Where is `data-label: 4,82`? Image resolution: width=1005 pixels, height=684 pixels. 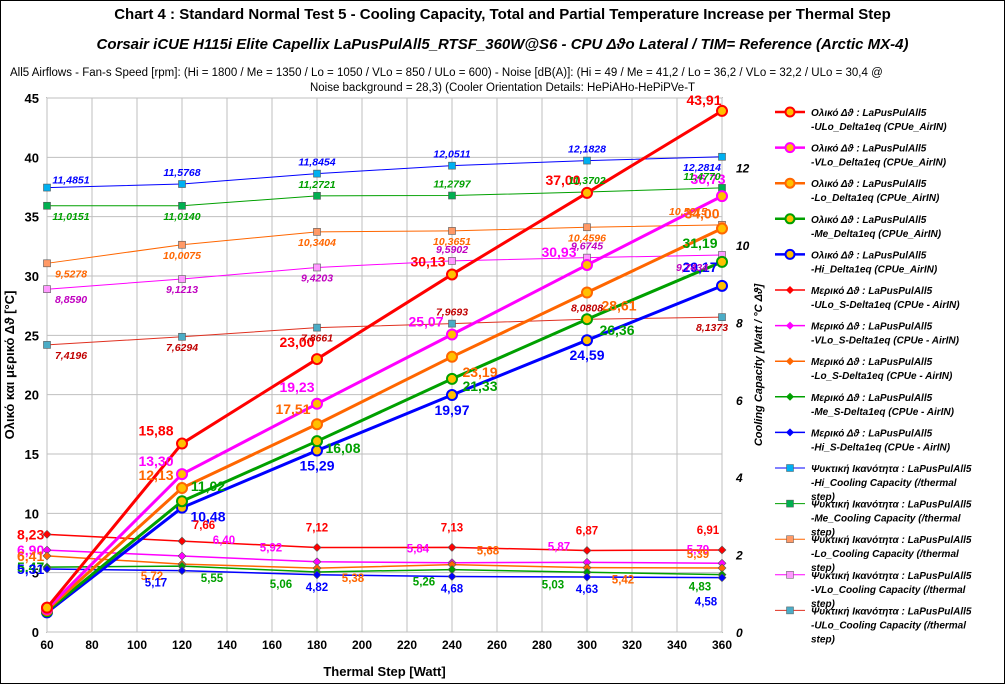
data-label: 4,82 is located at coordinates (317, 588).